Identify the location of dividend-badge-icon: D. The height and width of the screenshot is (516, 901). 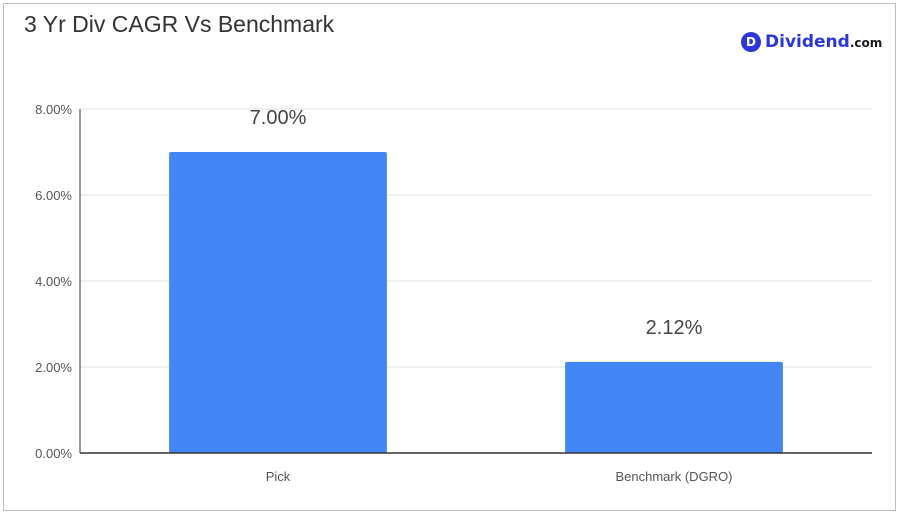
(751, 42).